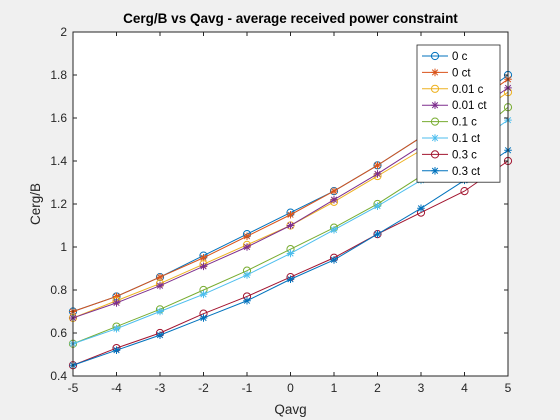  What do you see at coordinates (461, 73) in the screenshot?
I see `legend-label: 0 ct` at bounding box center [461, 73].